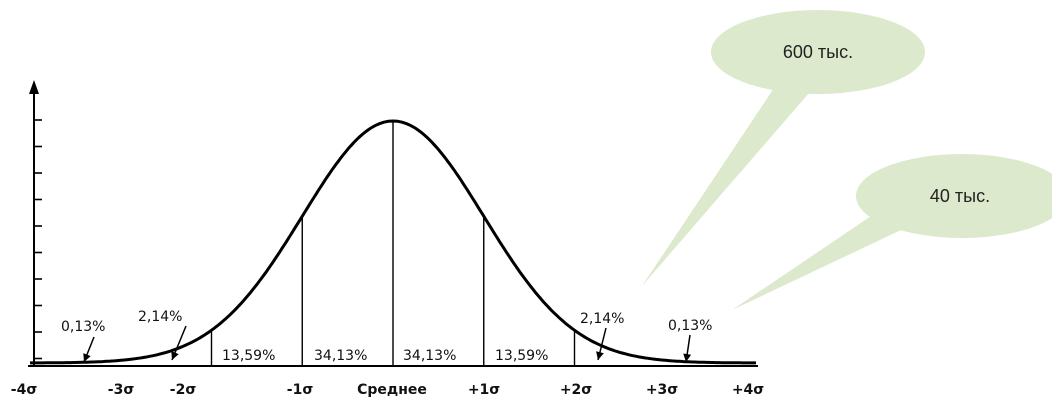 The width and height of the screenshot is (1052, 401). Describe the element at coordinates (960, 196) in the screenshot. I see `callout-text: 40 тыс.` at that location.